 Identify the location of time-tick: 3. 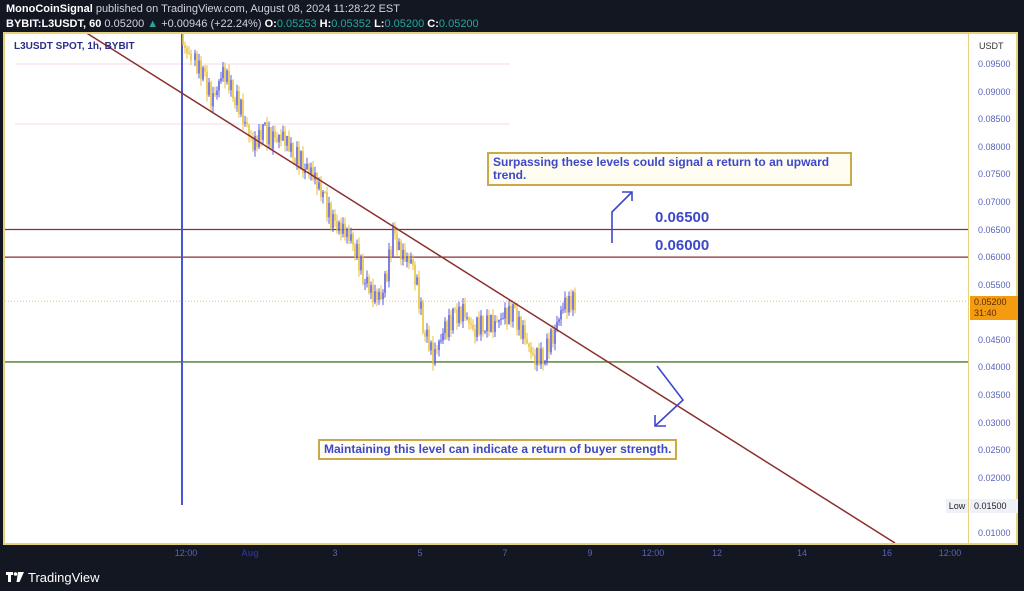
(335, 553).